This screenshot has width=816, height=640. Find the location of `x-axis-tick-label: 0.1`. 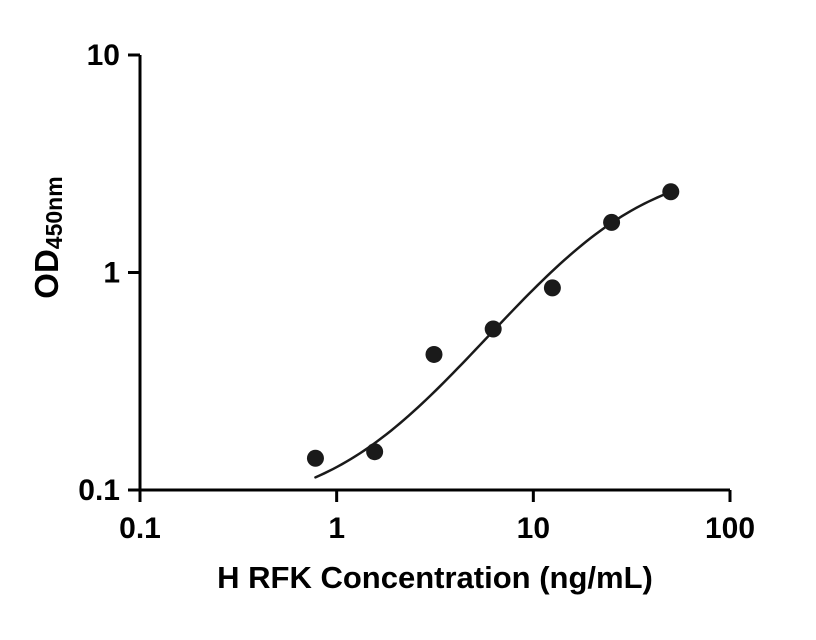

x-axis-tick-label: 0.1 is located at coordinates (140, 528).